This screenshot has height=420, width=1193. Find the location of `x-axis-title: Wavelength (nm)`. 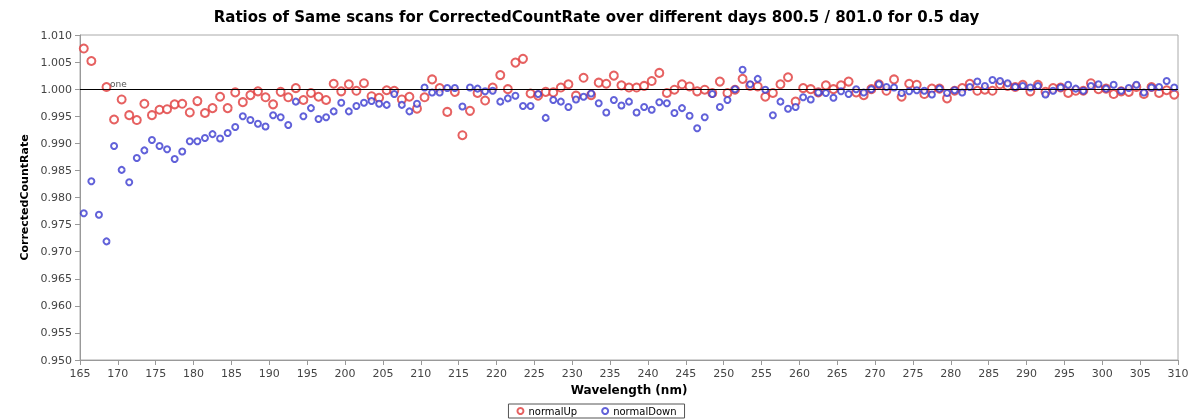

x-axis-title: Wavelength (nm) is located at coordinates (629, 389).